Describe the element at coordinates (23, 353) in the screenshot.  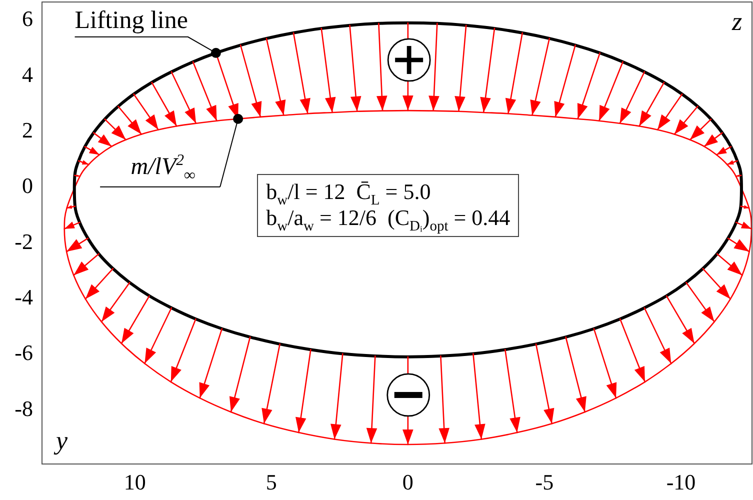
I see `y-tick-label: -6` at that location.